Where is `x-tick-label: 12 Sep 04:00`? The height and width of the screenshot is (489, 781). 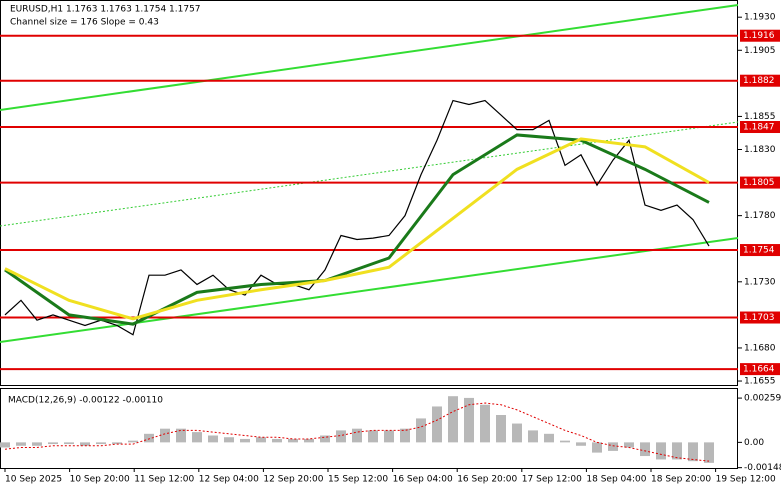
x-tick-label: 12 Sep 04:00 is located at coordinates (229, 480).